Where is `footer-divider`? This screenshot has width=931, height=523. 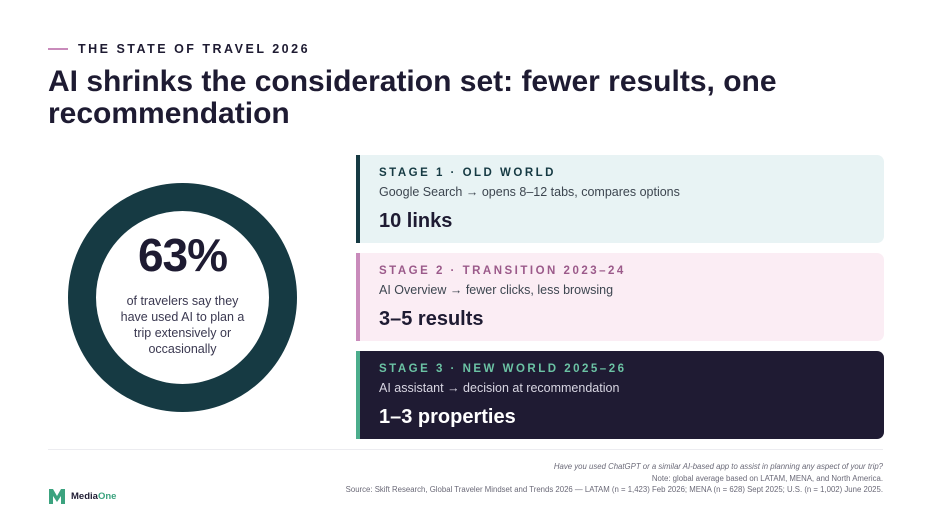
footer-divider is located at coordinates (465, 449).